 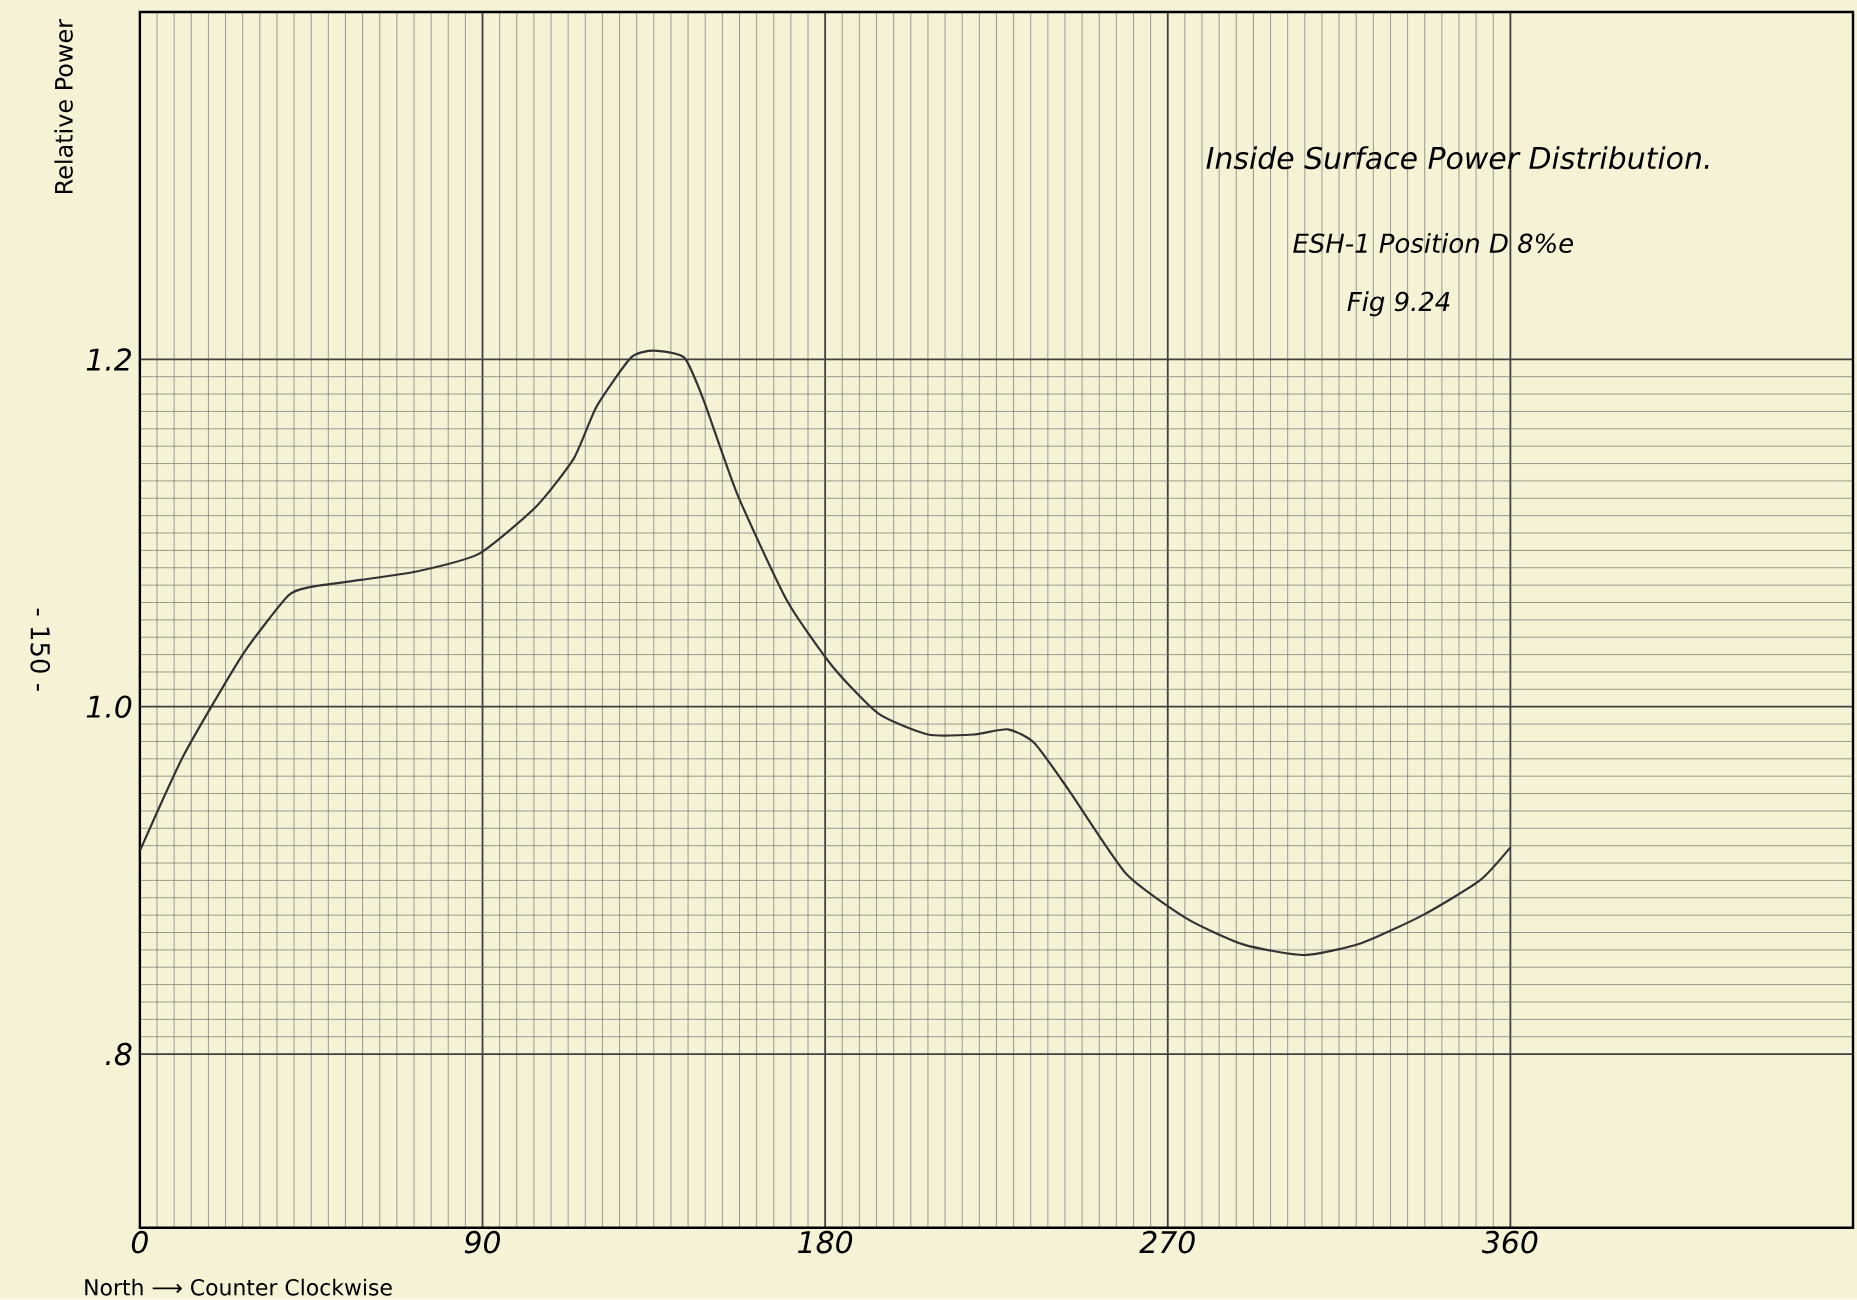 What do you see at coordinates (63, 106) in the screenshot?
I see `y-axis-title: Relative Power` at bounding box center [63, 106].